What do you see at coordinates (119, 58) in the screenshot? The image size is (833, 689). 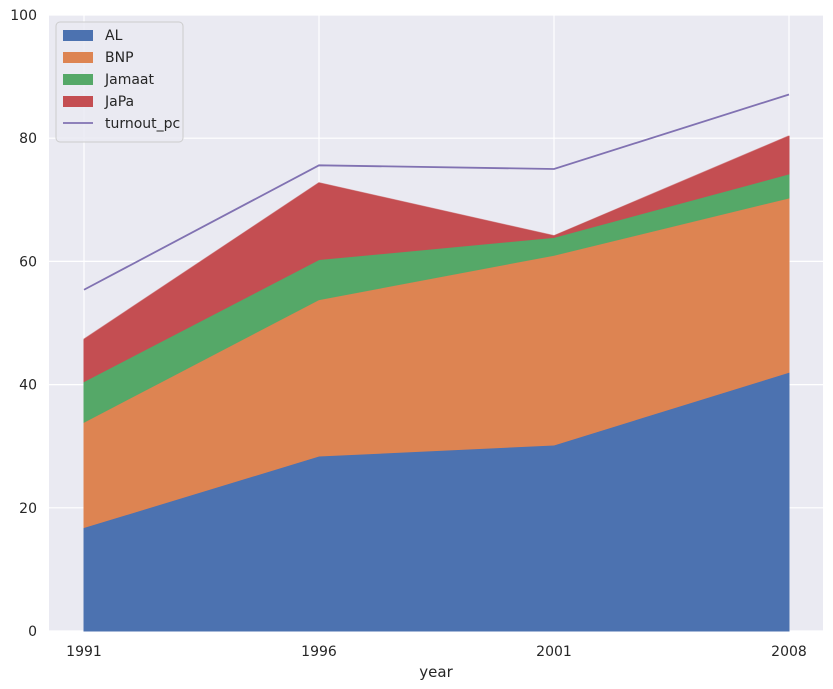 I see `legend-label: BNP` at bounding box center [119, 58].